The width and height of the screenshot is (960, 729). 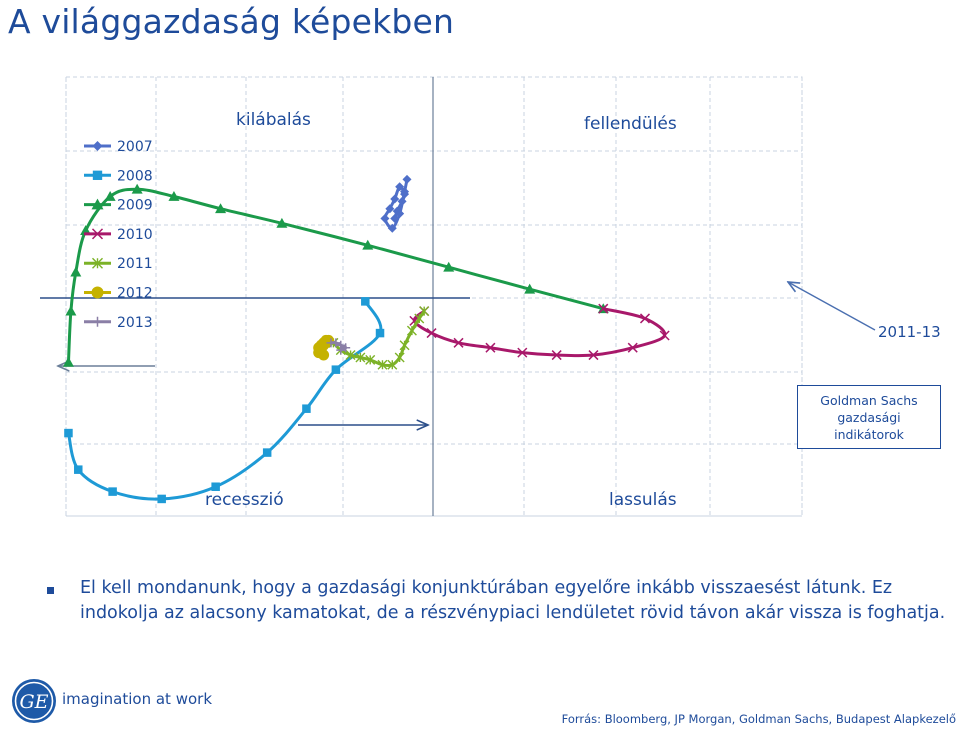 What do you see at coordinates (135, 323) in the screenshot?
I see `legend-label-2013: 2013` at bounding box center [135, 323].